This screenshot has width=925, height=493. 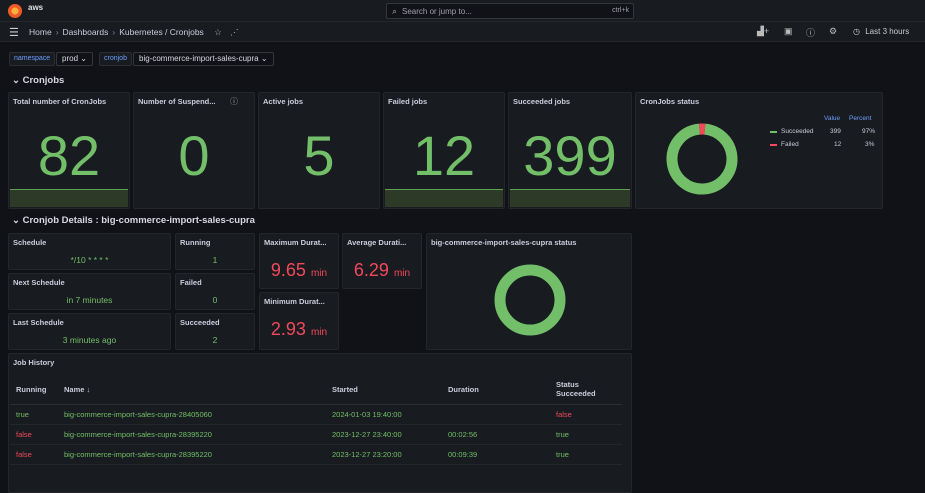 What do you see at coordinates (194, 150) in the screenshot?
I see `panel-suspended: Number of Suspend... ⓘ 0` at bounding box center [194, 150].